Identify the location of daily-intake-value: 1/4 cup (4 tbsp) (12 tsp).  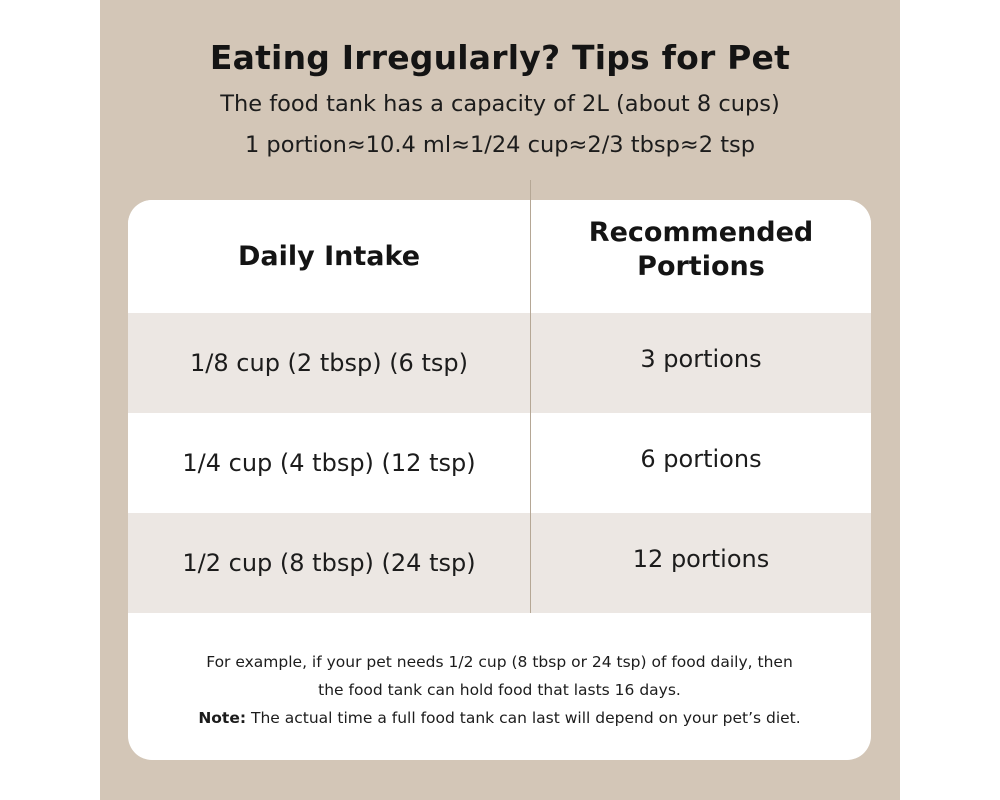
(329, 463).